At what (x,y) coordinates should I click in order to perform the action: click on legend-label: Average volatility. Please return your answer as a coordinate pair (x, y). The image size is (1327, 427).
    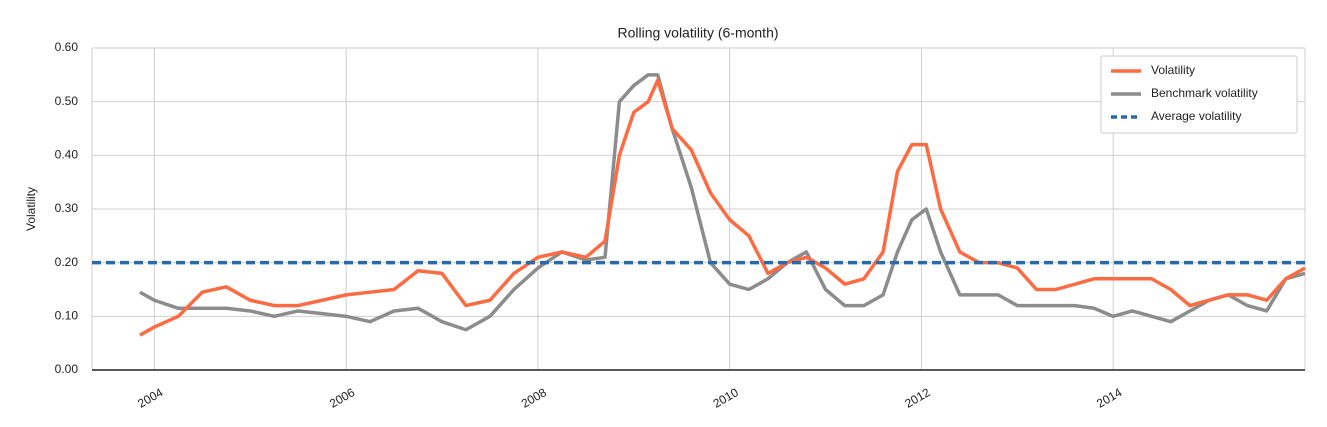
    Looking at the image, I should click on (1196, 116).